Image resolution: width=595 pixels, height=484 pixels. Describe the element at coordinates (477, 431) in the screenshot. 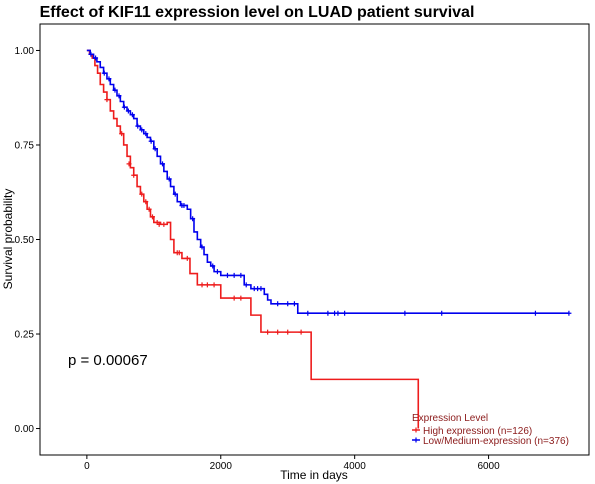

I see `legend-label-high: High expression (n=126)` at that location.